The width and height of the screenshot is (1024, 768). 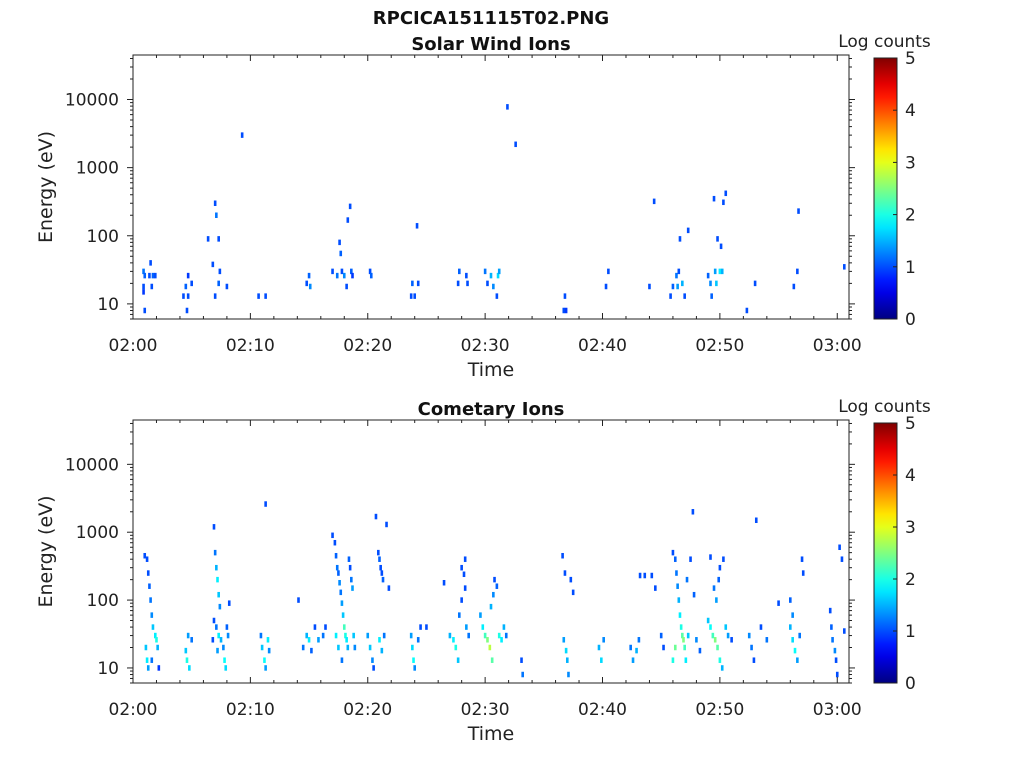 I want to click on colorbar-tick-label: 2, so click(x=910, y=216).